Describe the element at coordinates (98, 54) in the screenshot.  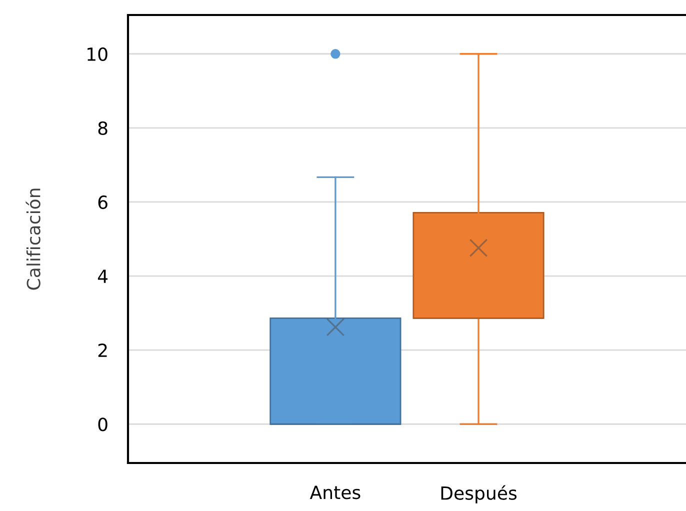
I see `y-tick-label: 10` at that location.